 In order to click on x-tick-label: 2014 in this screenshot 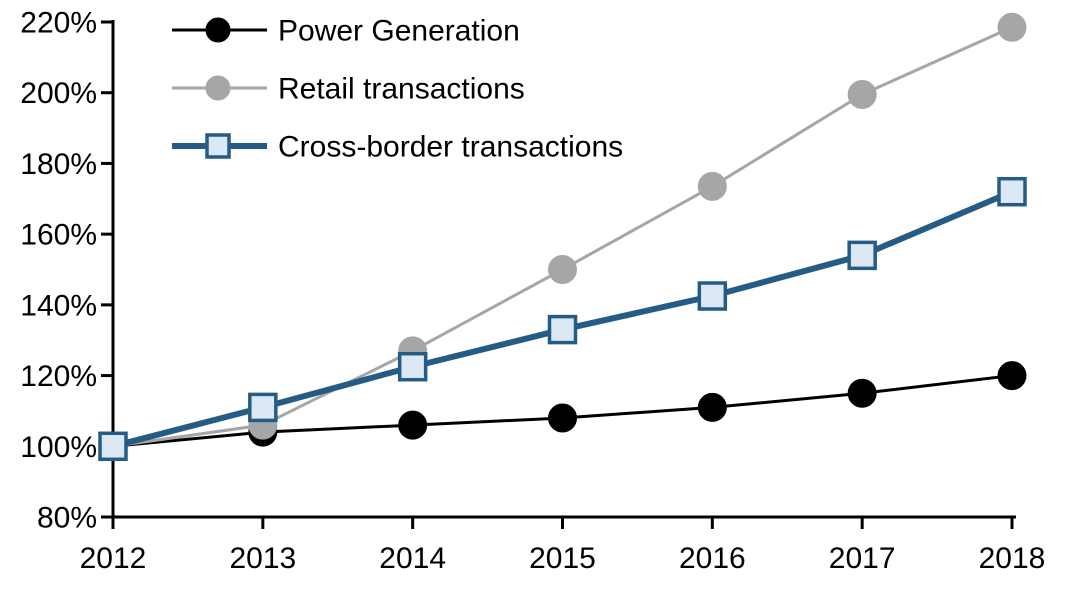, I will do `click(412, 558)`.